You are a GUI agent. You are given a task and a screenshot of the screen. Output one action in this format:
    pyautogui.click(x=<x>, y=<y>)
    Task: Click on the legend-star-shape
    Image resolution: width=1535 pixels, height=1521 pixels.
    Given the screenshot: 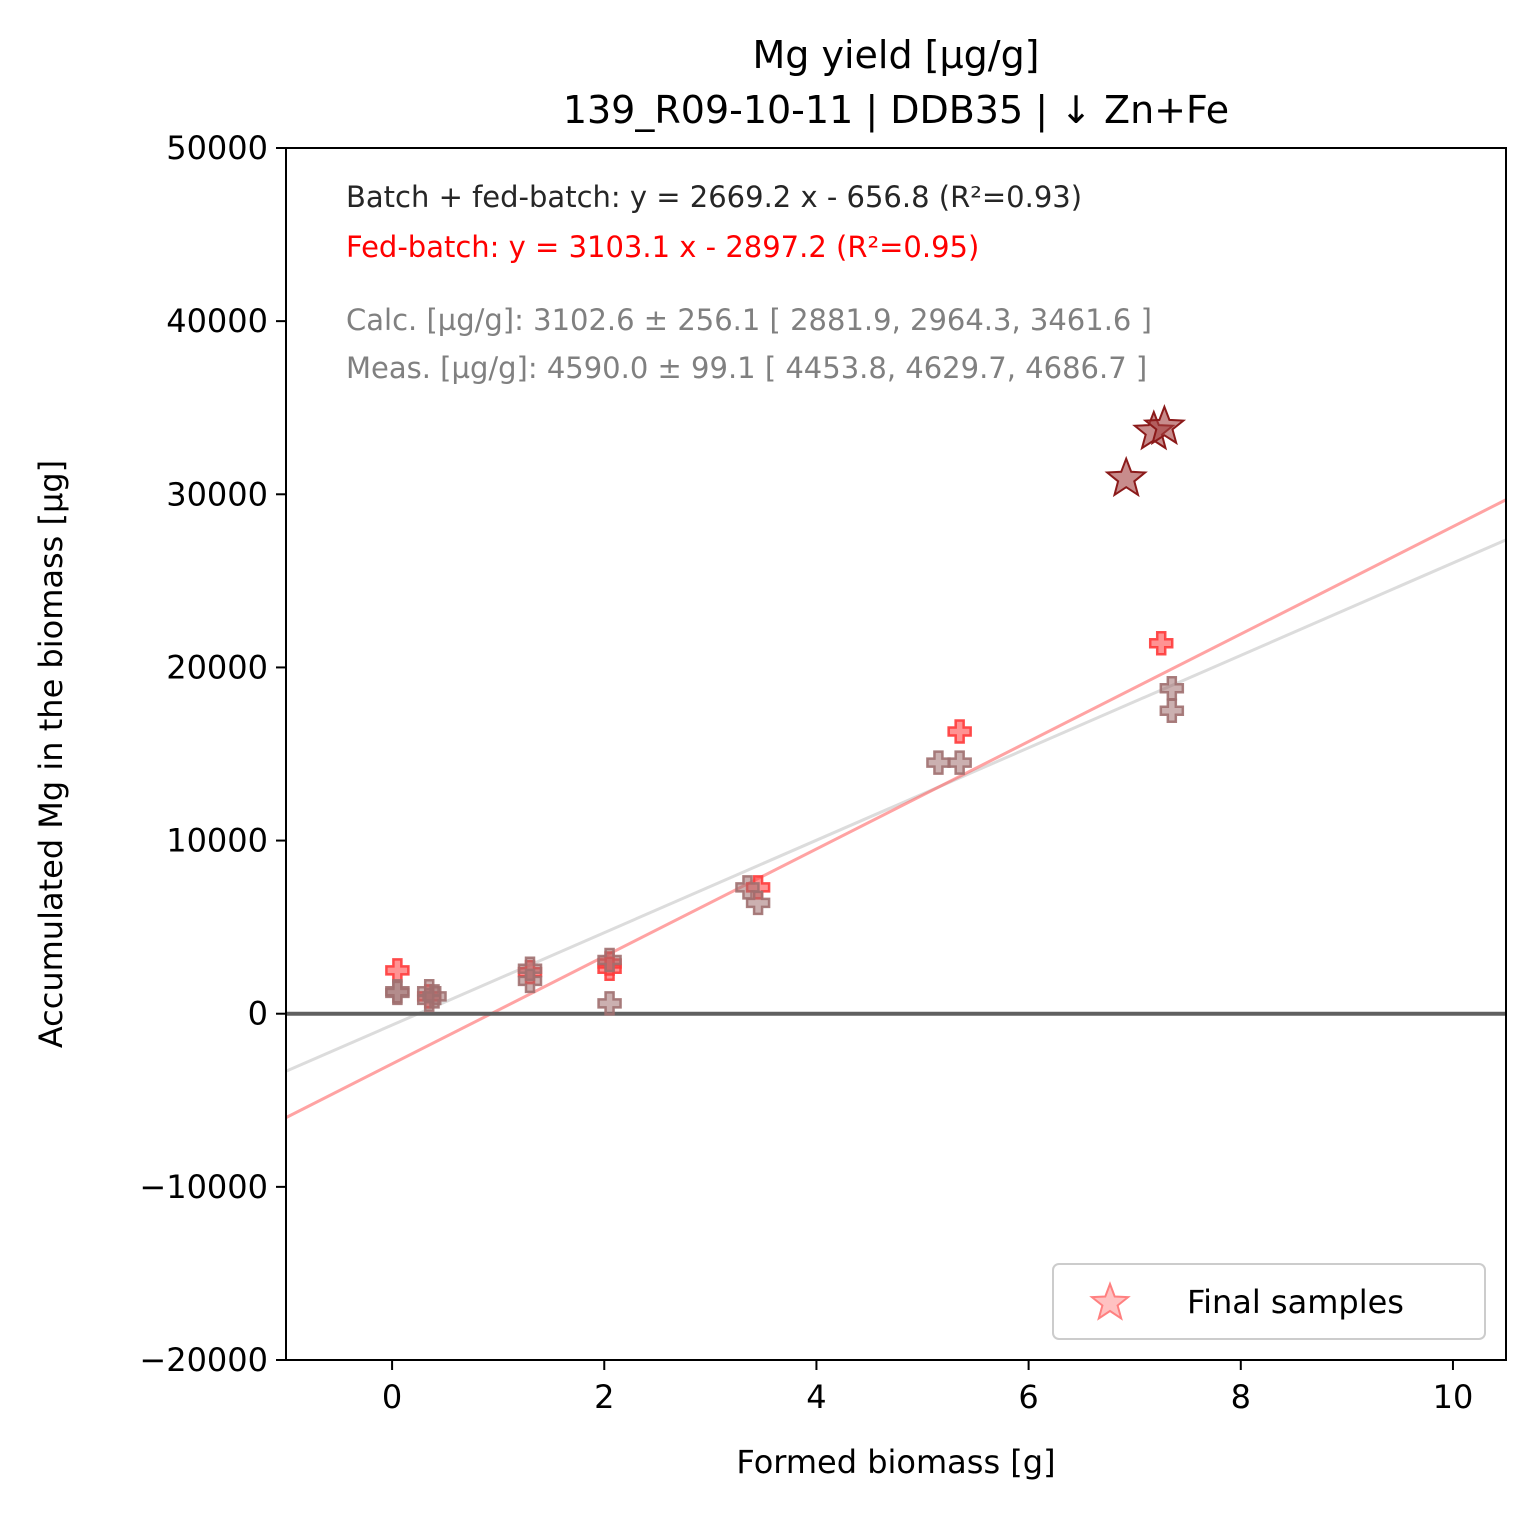 What is the action you would take?
    pyautogui.click(x=1110, y=1301)
    